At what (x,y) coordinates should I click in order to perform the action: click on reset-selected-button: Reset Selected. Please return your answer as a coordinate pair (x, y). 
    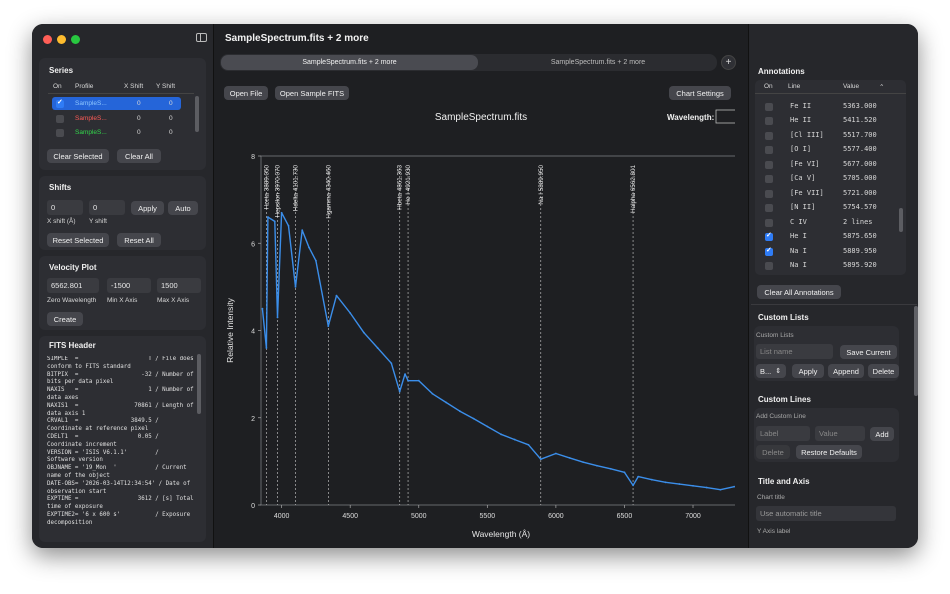
    Looking at the image, I should click on (78, 240).